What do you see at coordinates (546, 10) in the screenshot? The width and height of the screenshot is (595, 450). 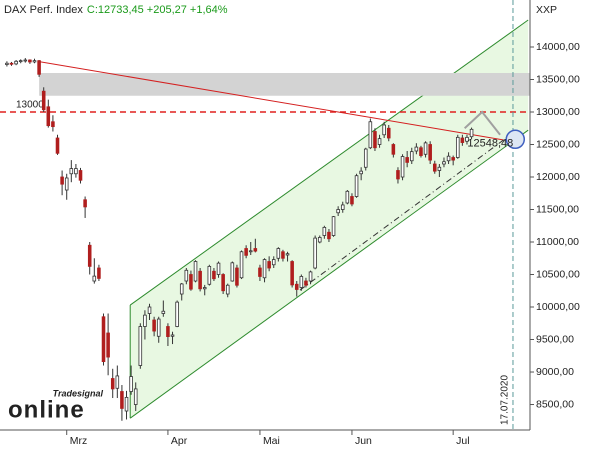 I see `axis-label: XXP` at bounding box center [546, 10].